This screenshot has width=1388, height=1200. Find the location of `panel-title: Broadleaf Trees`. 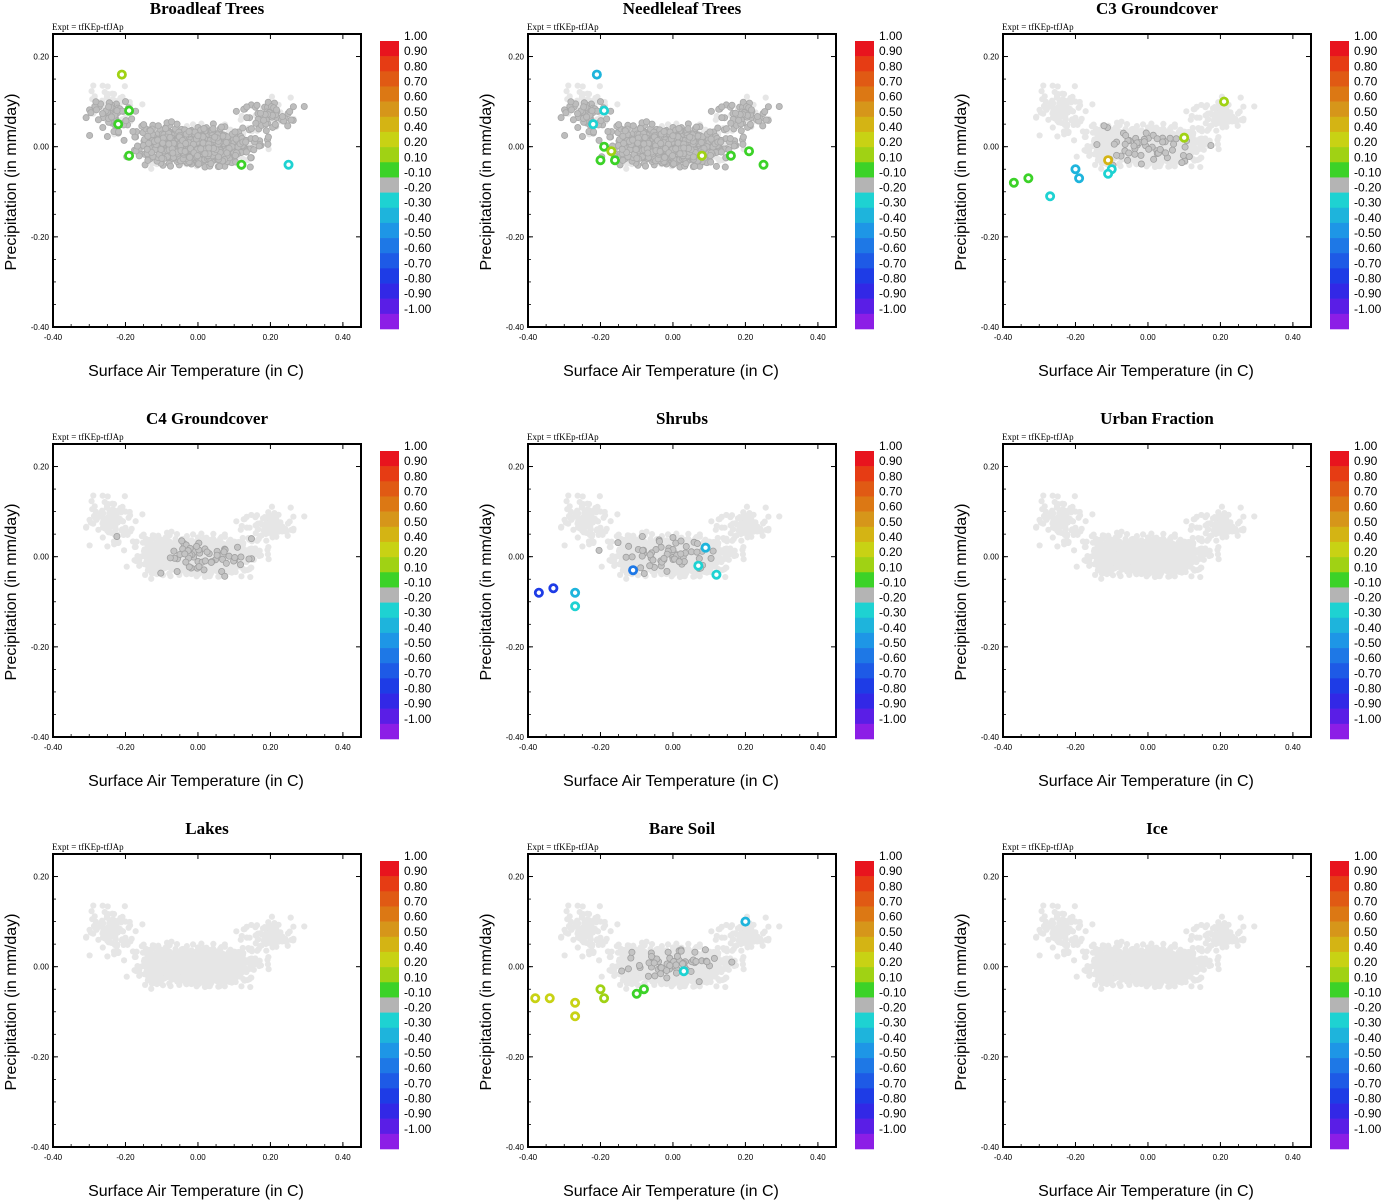

panel-title: Broadleaf Trees is located at coordinates (207, 9).